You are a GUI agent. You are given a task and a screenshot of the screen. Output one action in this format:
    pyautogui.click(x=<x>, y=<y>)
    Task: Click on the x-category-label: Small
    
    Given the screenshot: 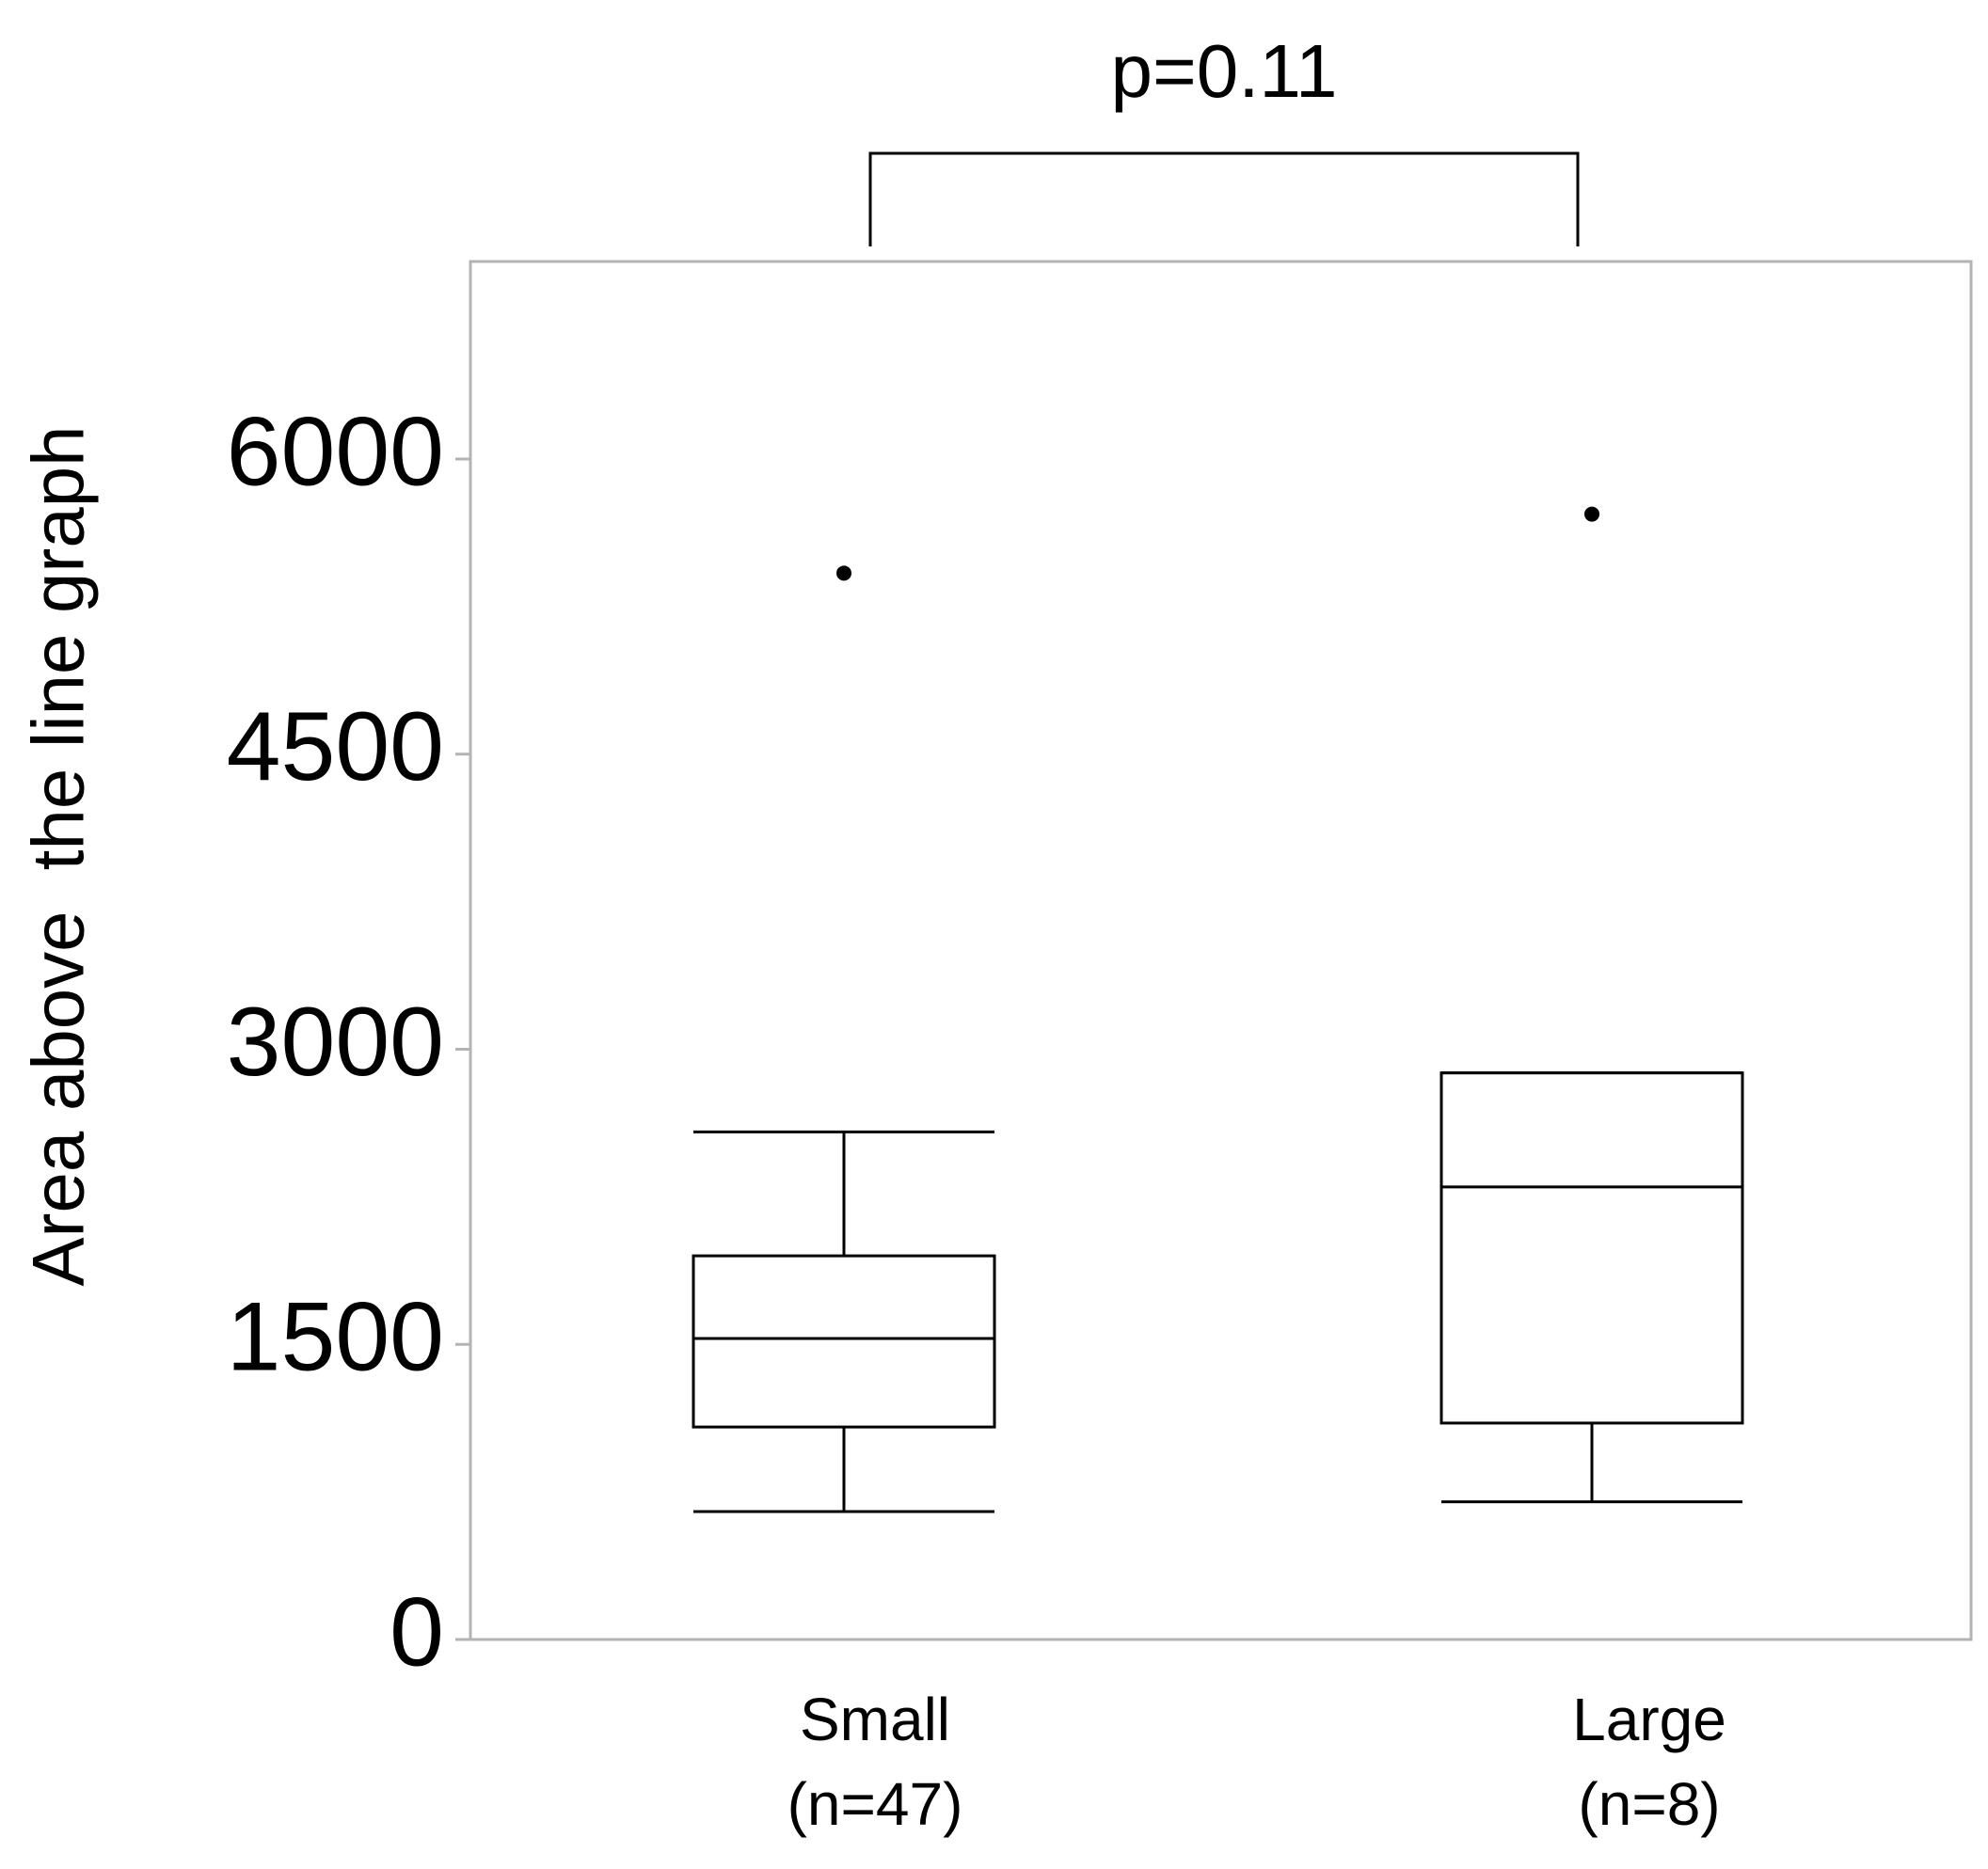 What is the action you would take?
    pyautogui.click(x=875, y=1719)
    